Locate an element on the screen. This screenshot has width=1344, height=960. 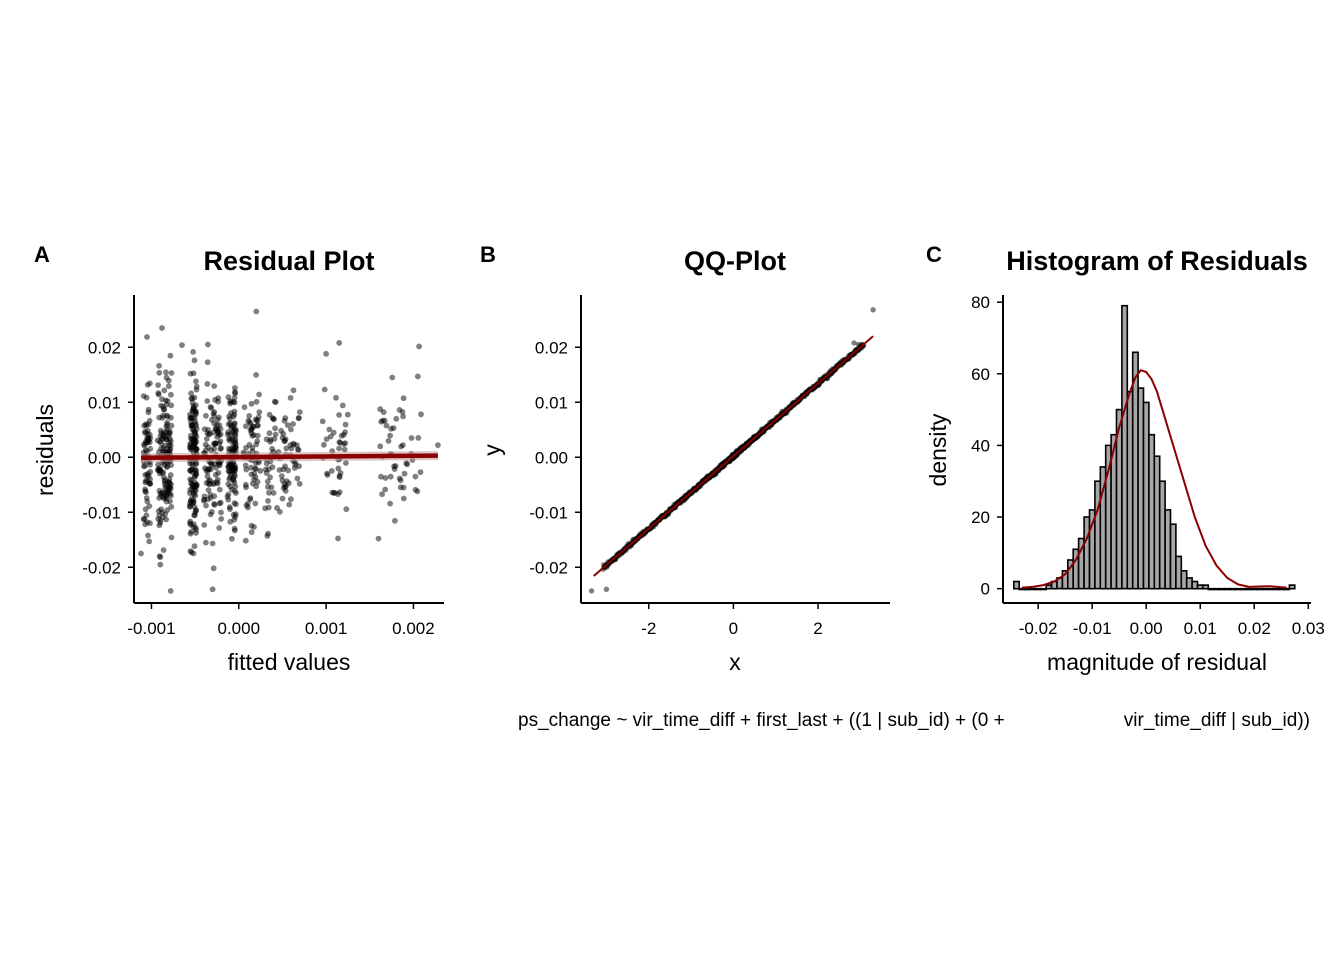
y-tick-label: 0.02 is located at coordinates (551, 347).